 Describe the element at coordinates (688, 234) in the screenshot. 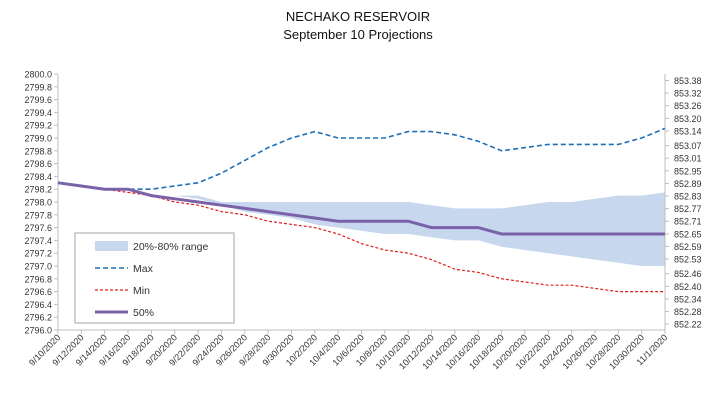

I see `y2-tick-label: 852.65` at that location.